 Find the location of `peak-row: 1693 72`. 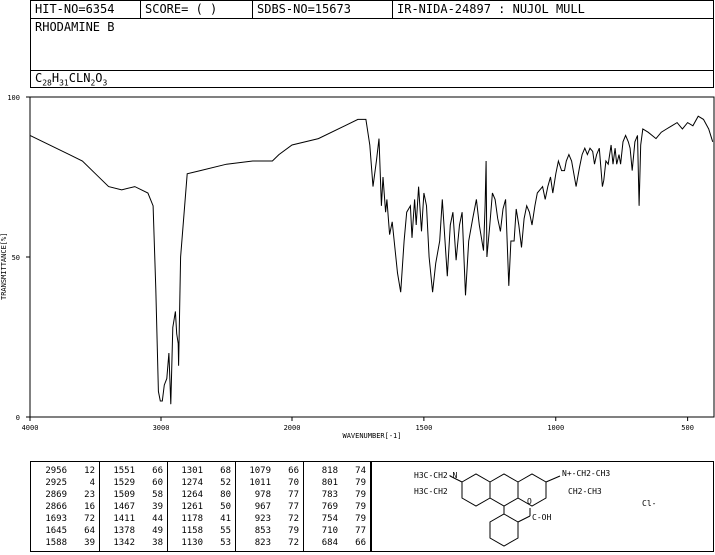

peak-row: 1693 72 is located at coordinates (65, 519).